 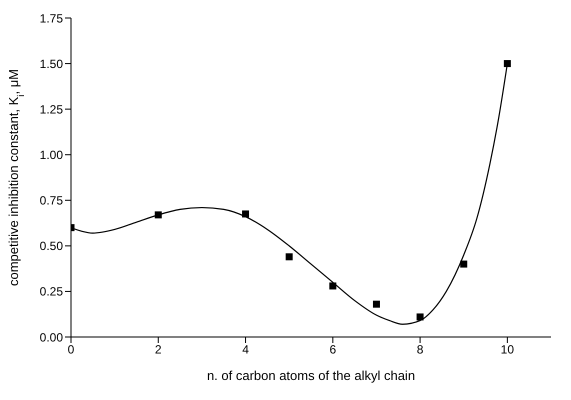 I want to click on y-tick-label: 1.25, so click(x=52, y=109).